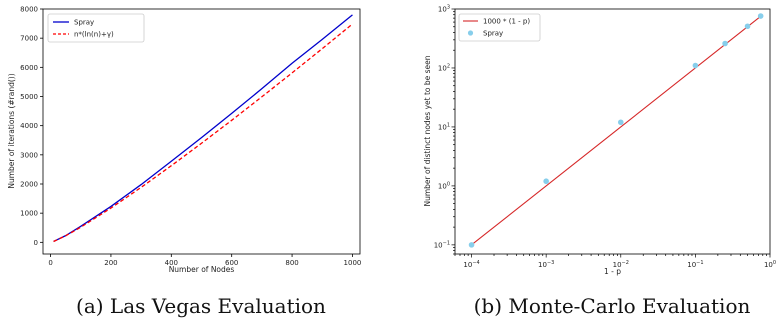 This screenshot has width=780, height=320. I want to click on x-tick-label: 200, so click(110, 263).